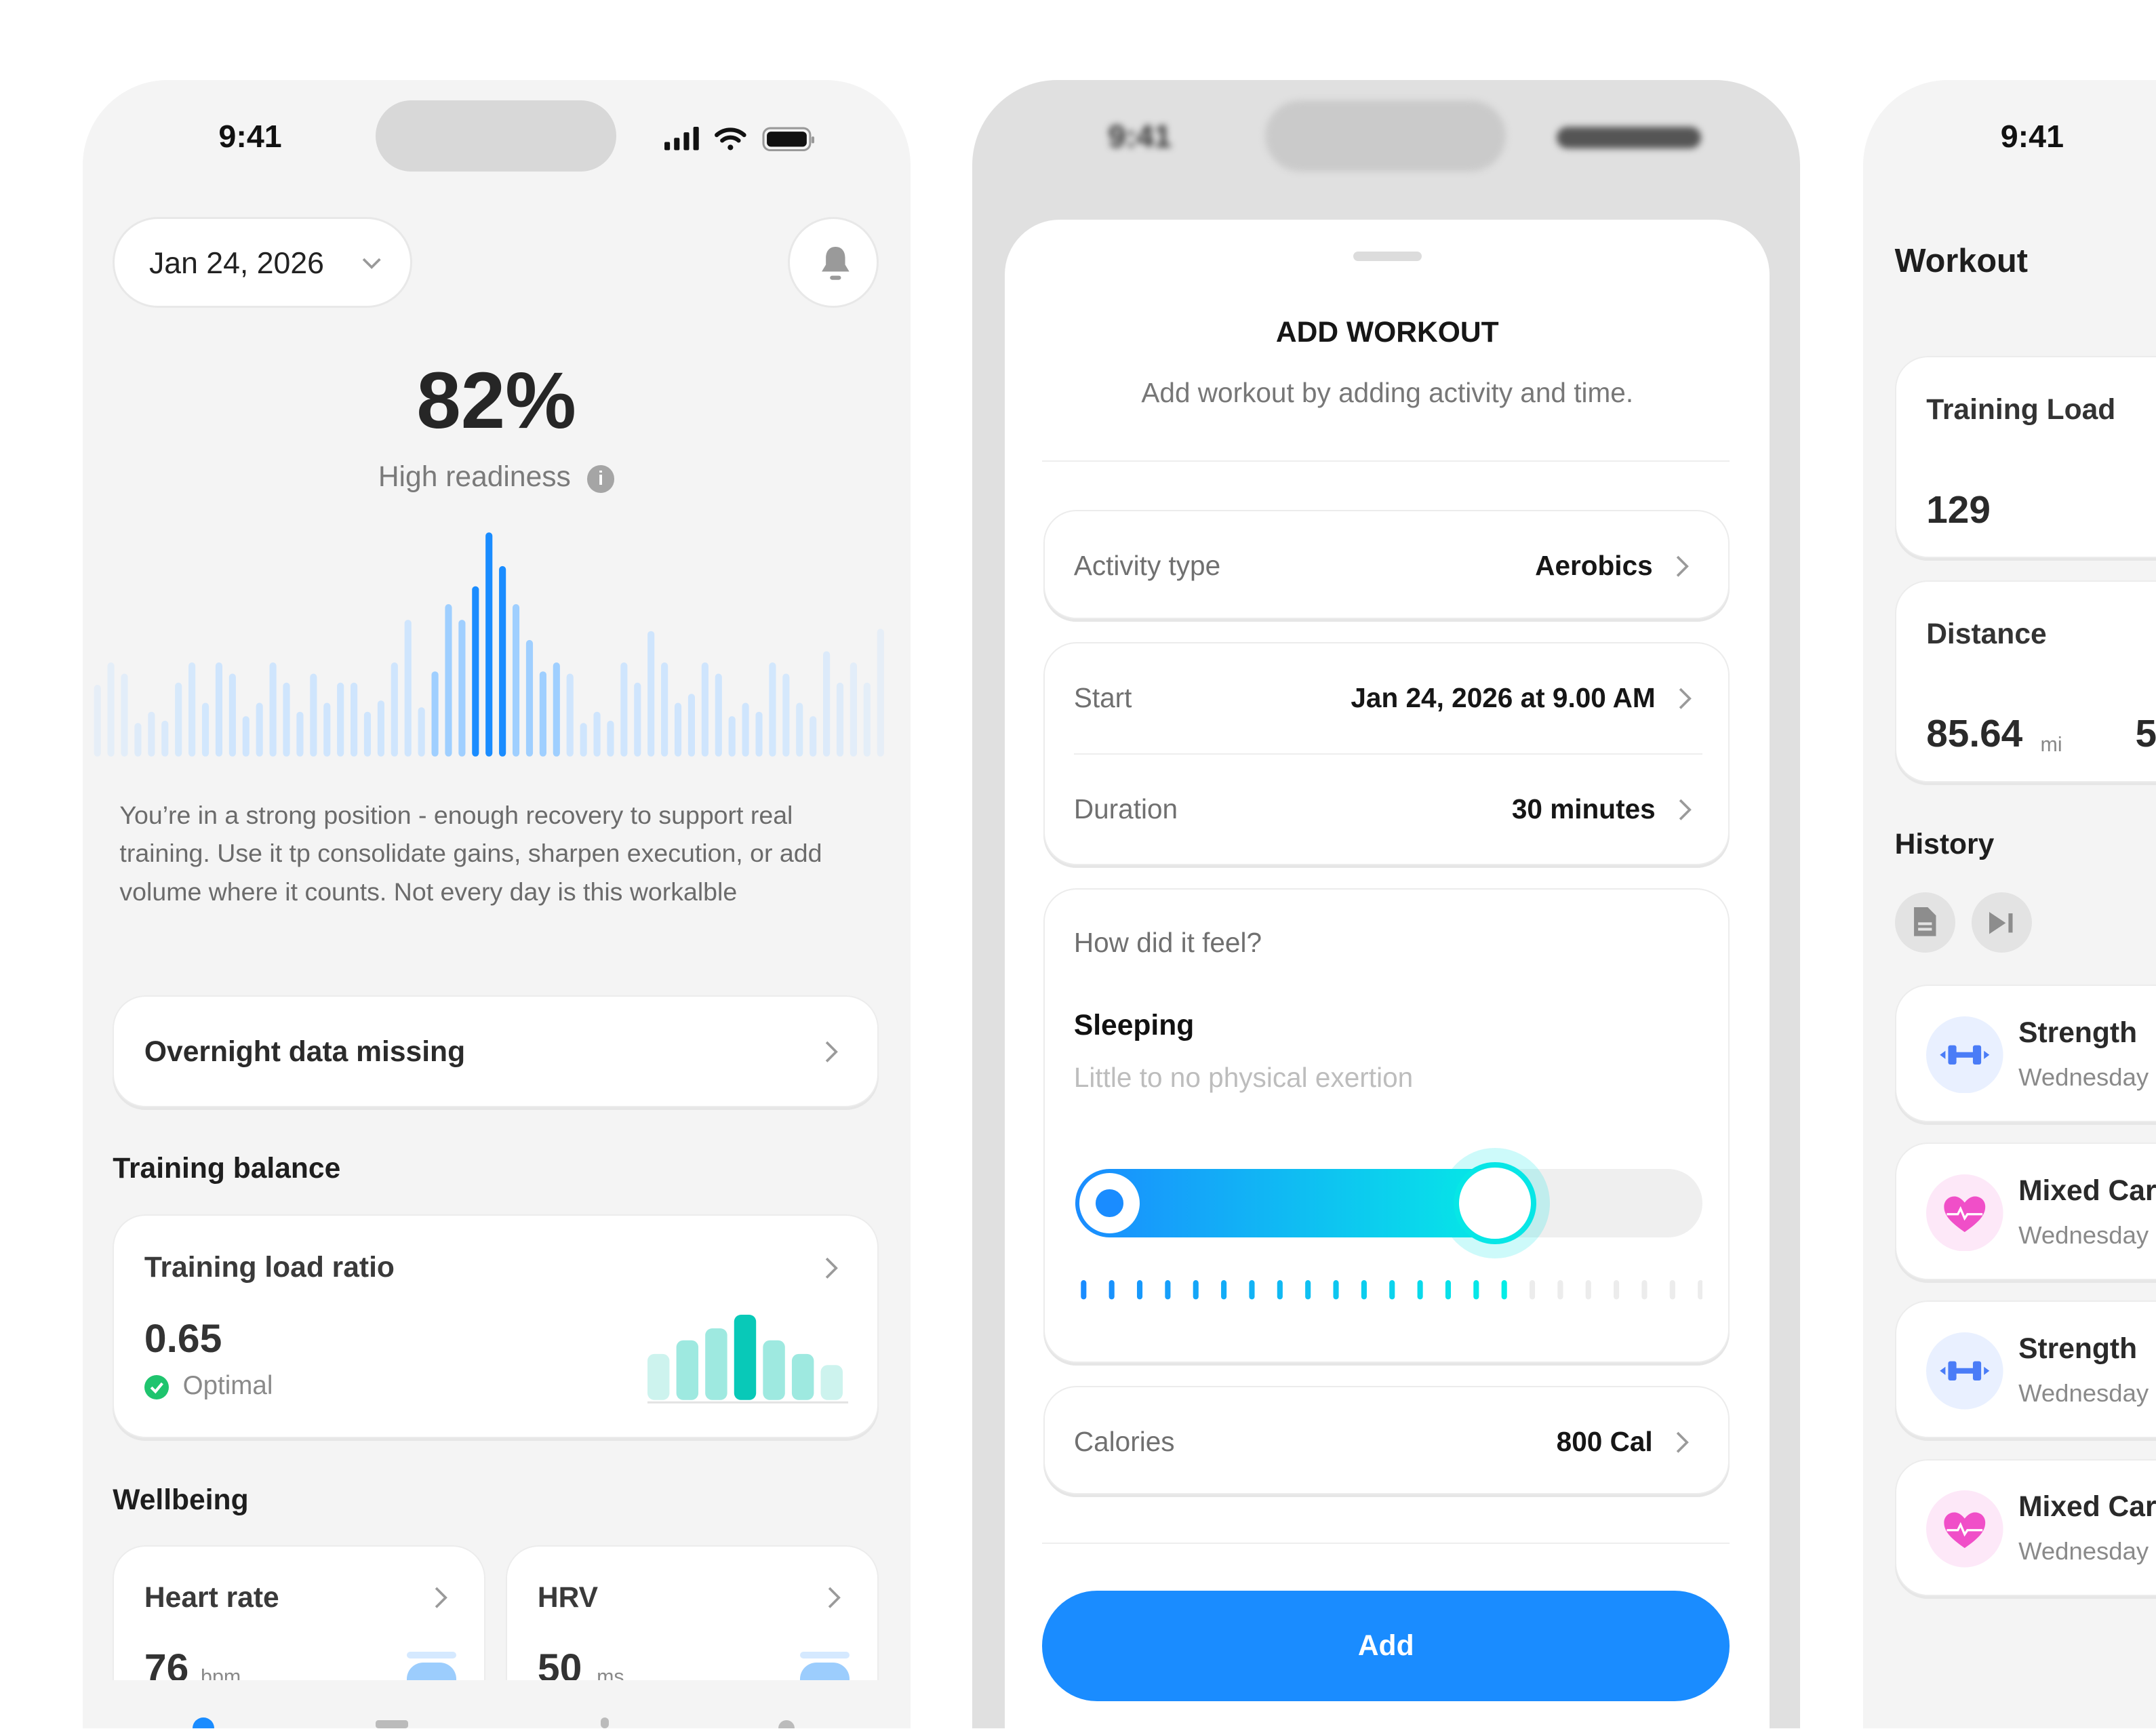  Describe the element at coordinates (1243, 1077) in the screenshot. I see `feel-description: Little to no physical exertion` at that location.